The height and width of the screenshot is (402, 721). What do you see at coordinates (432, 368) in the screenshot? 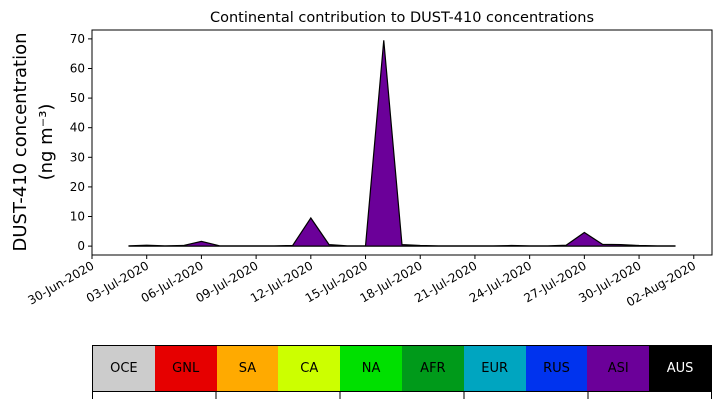
I see `legend-item-afr: AFR` at bounding box center [432, 368].